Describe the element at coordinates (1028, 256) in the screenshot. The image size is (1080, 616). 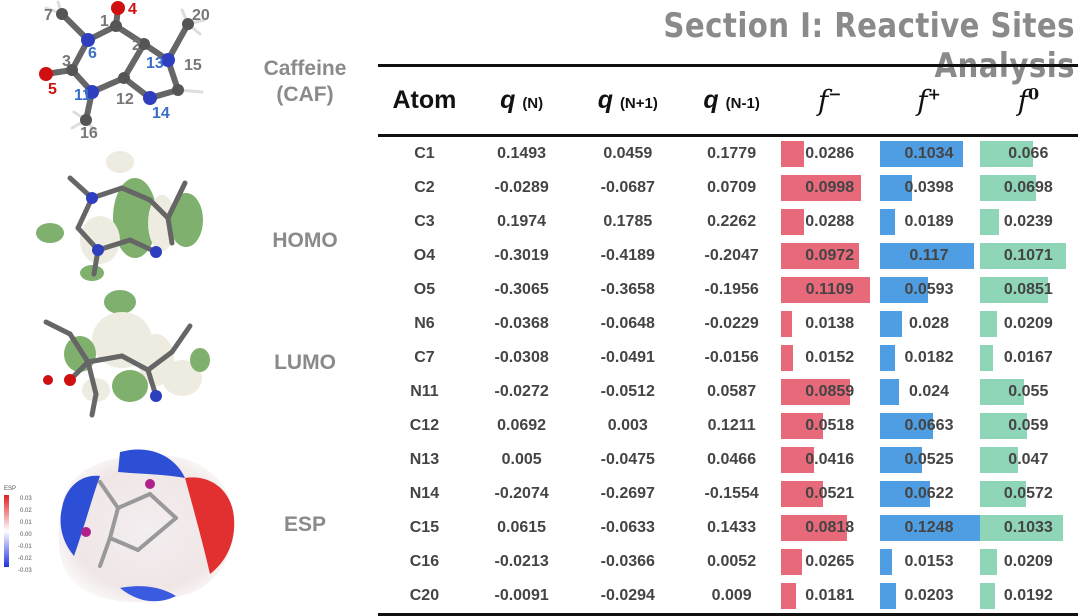
I see `cell-f0: 0.1071` at that location.